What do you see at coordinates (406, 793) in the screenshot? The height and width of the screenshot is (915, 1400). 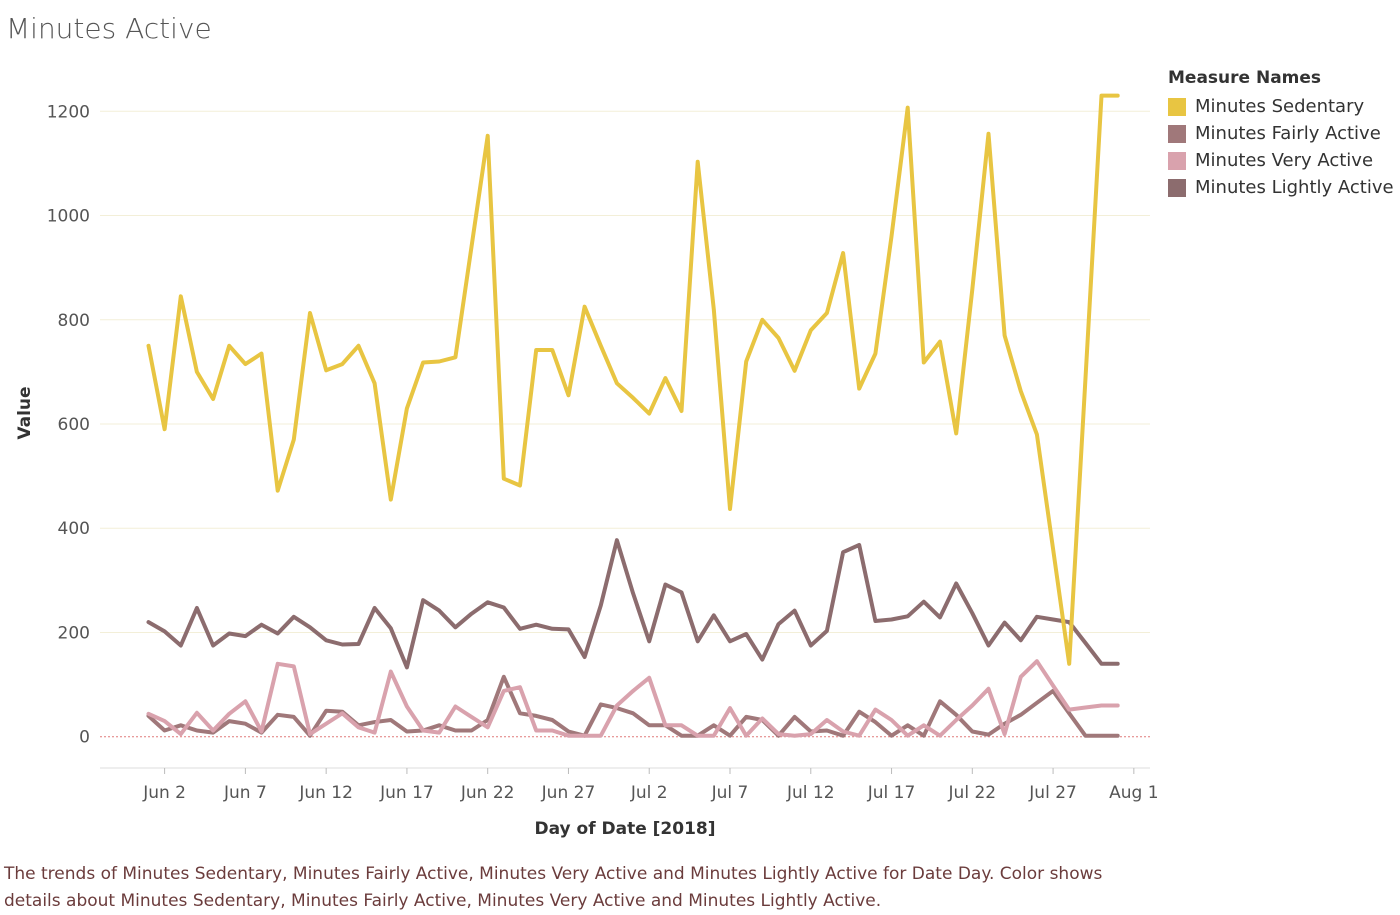 I see `x-tick-label: Jun 17` at bounding box center [406, 793].